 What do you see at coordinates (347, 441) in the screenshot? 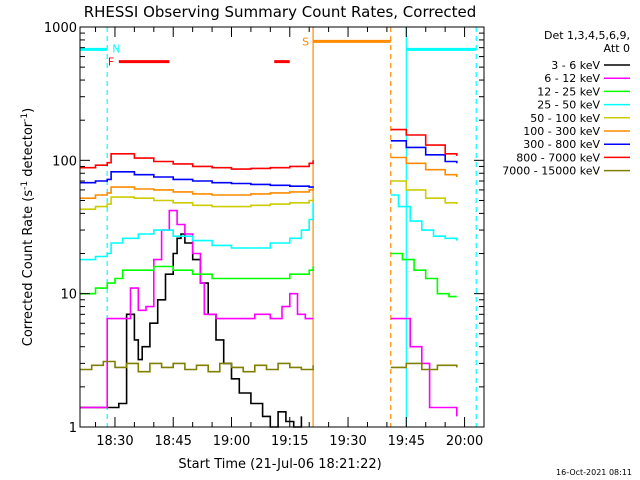
I see `x-tick-label-5: 19:30` at bounding box center [347, 441].